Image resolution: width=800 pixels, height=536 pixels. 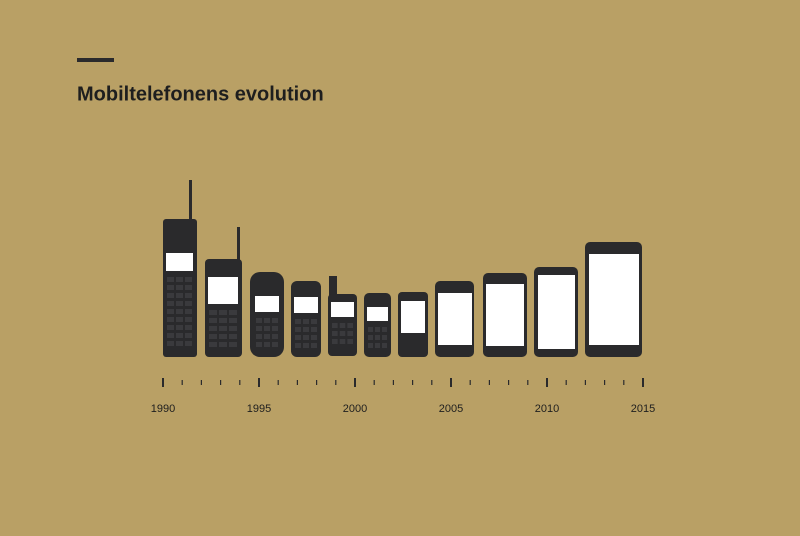 I want to click on x-tick-label: 2010, so click(x=547, y=409).